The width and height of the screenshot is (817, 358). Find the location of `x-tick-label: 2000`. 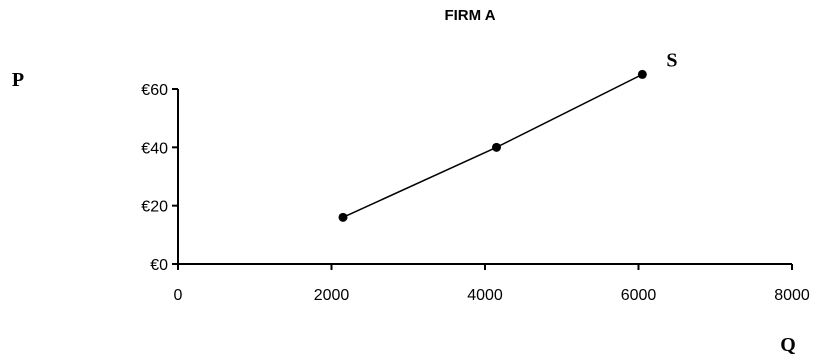

x-tick-label: 2000 is located at coordinates (332, 295).